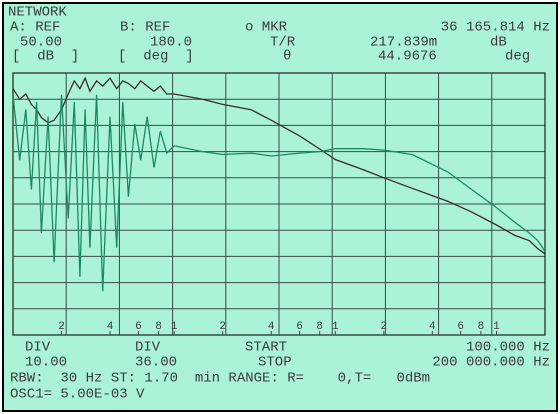 This screenshot has height=414, width=560. What do you see at coordinates (491, 363) in the screenshot?
I see `stop-value: 200 000.000 Hz` at bounding box center [491, 363].